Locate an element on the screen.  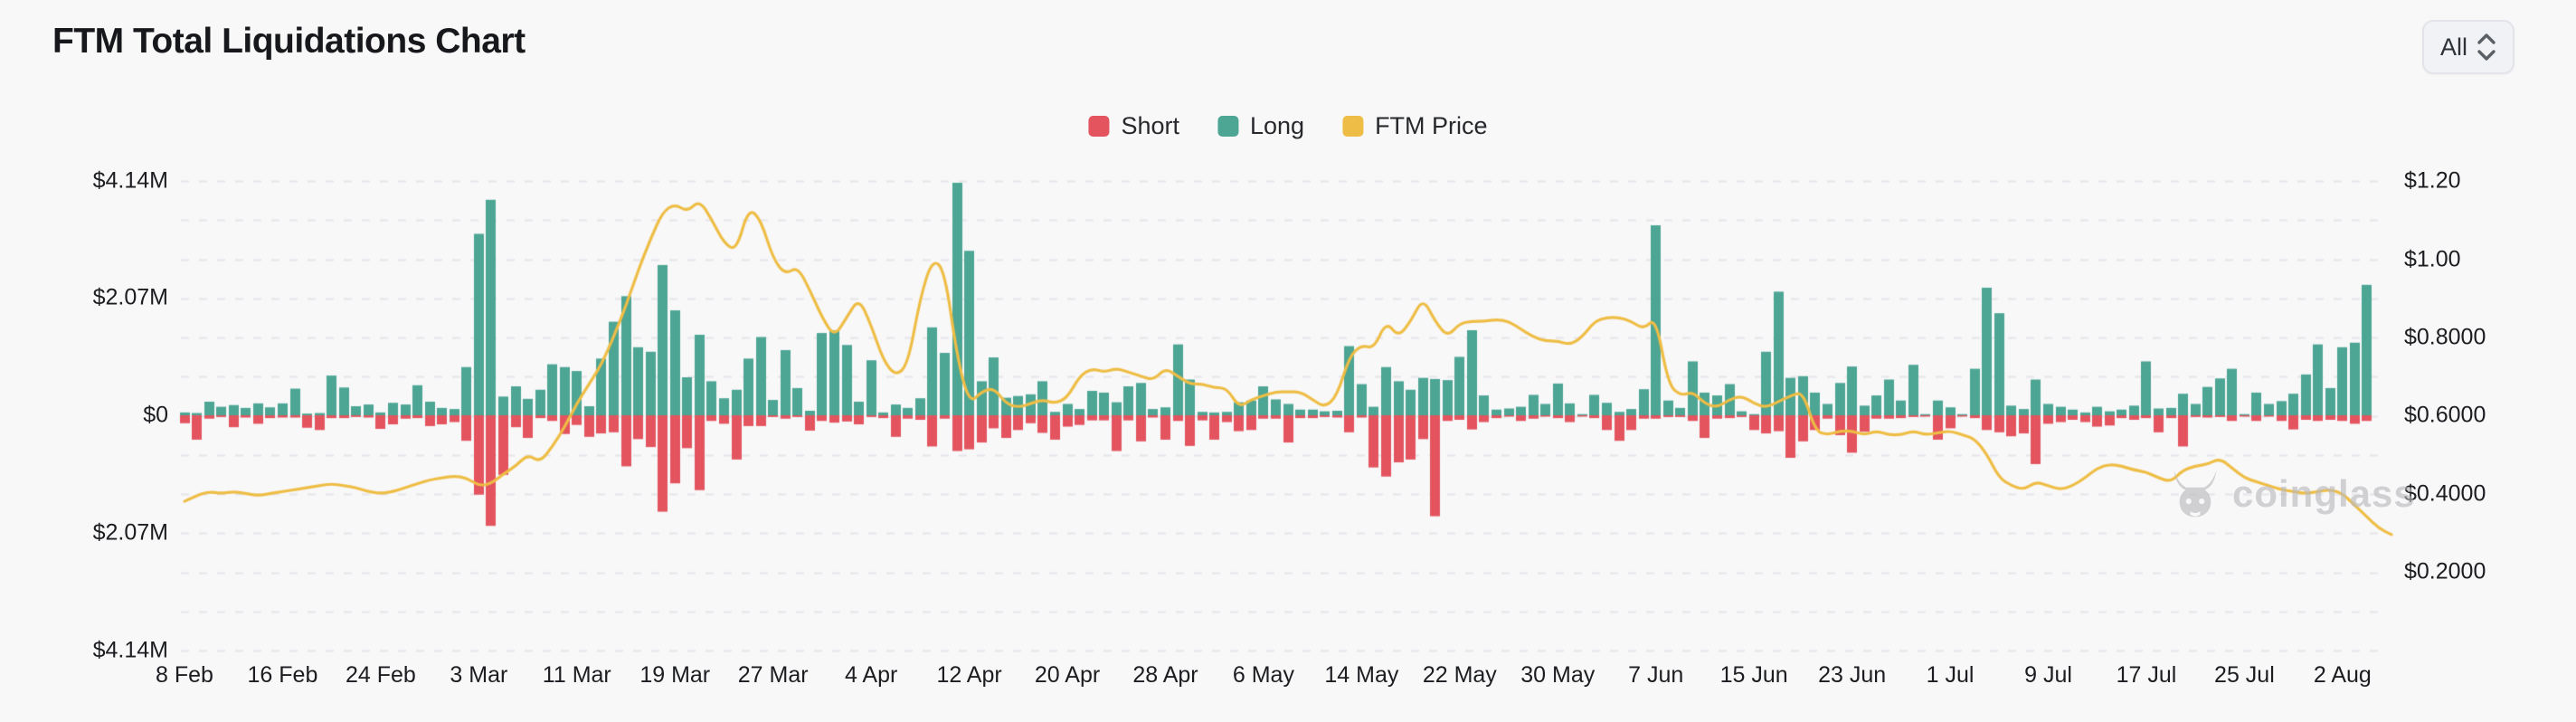
x-axis-tick: 16 Feb is located at coordinates (283, 675).